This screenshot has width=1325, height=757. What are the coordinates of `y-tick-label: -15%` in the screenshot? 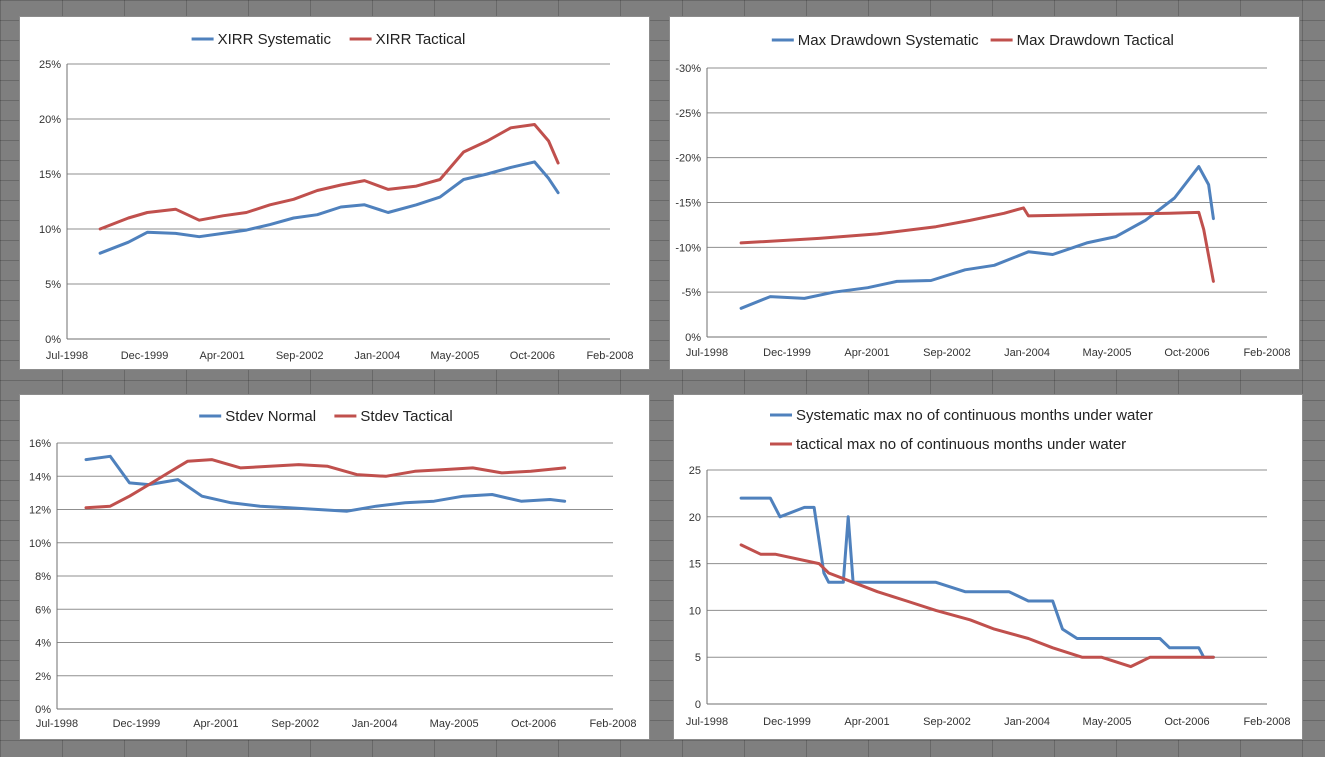 It's located at (688, 204).